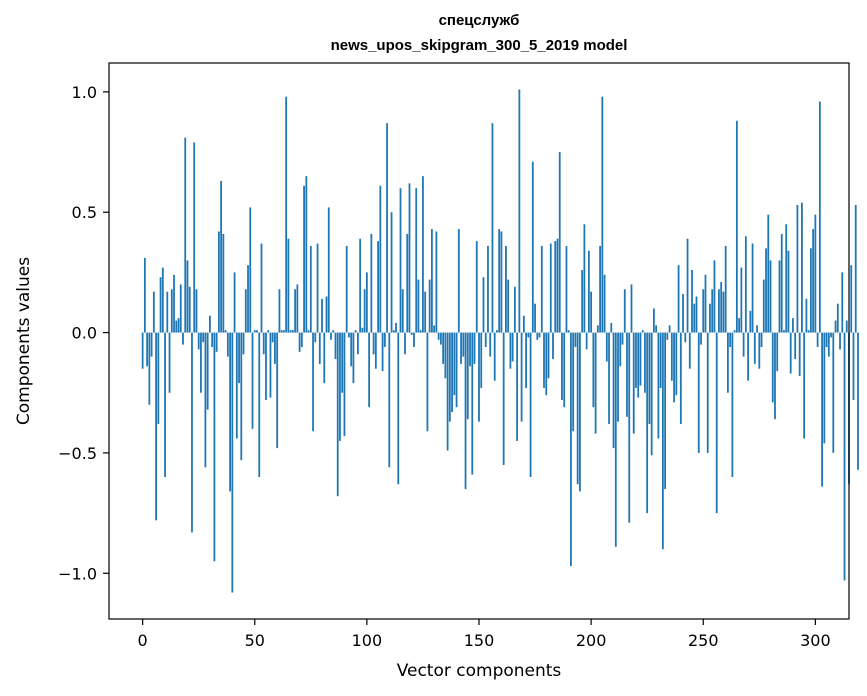  I want to click on x-tick-label: 300, so click(815, 640).